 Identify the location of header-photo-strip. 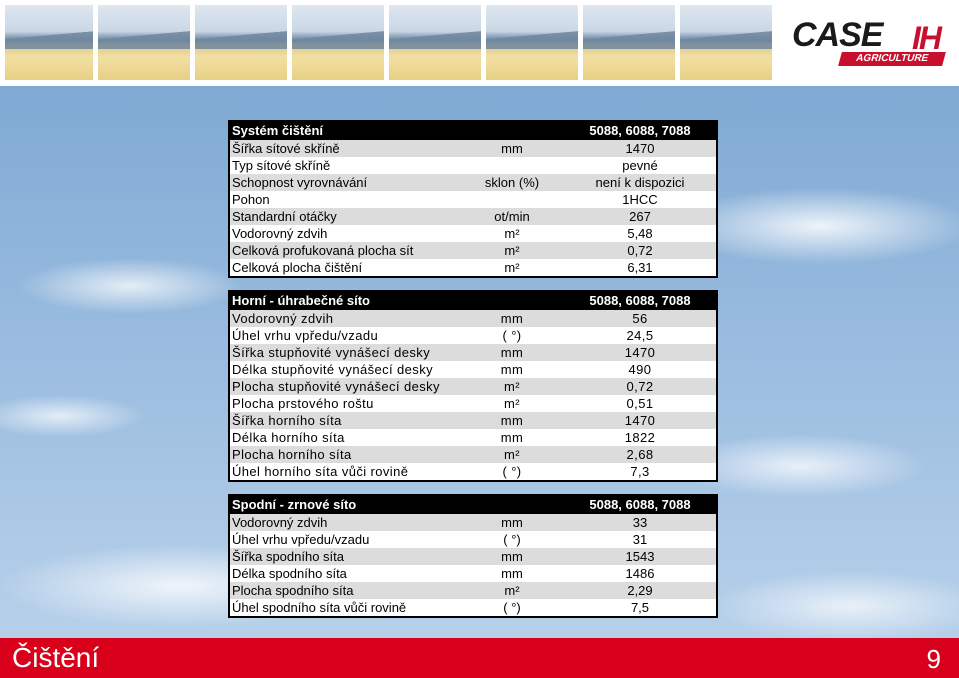
(389, 41).